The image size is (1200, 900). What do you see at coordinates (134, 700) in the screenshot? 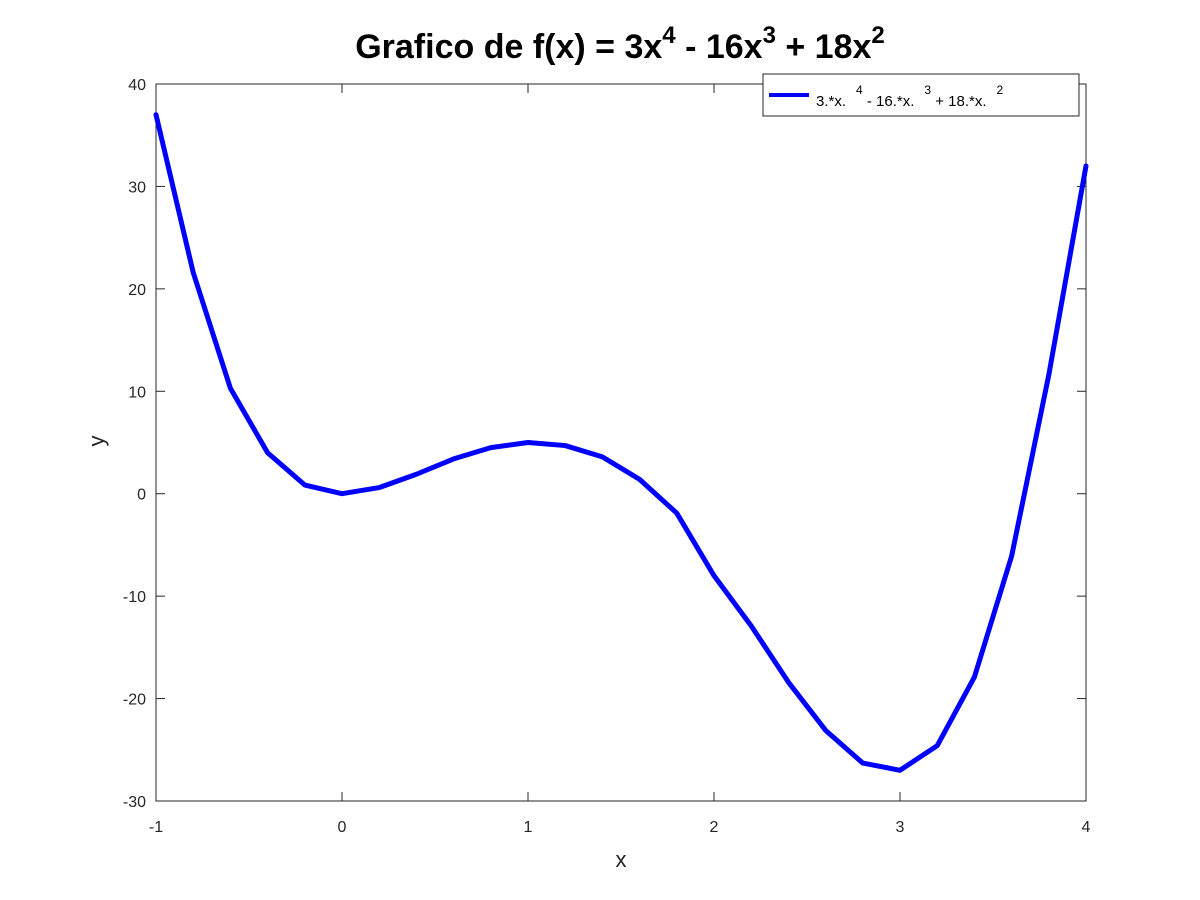
I see `y-tick-label: -20` at bounding box center [134, 700].